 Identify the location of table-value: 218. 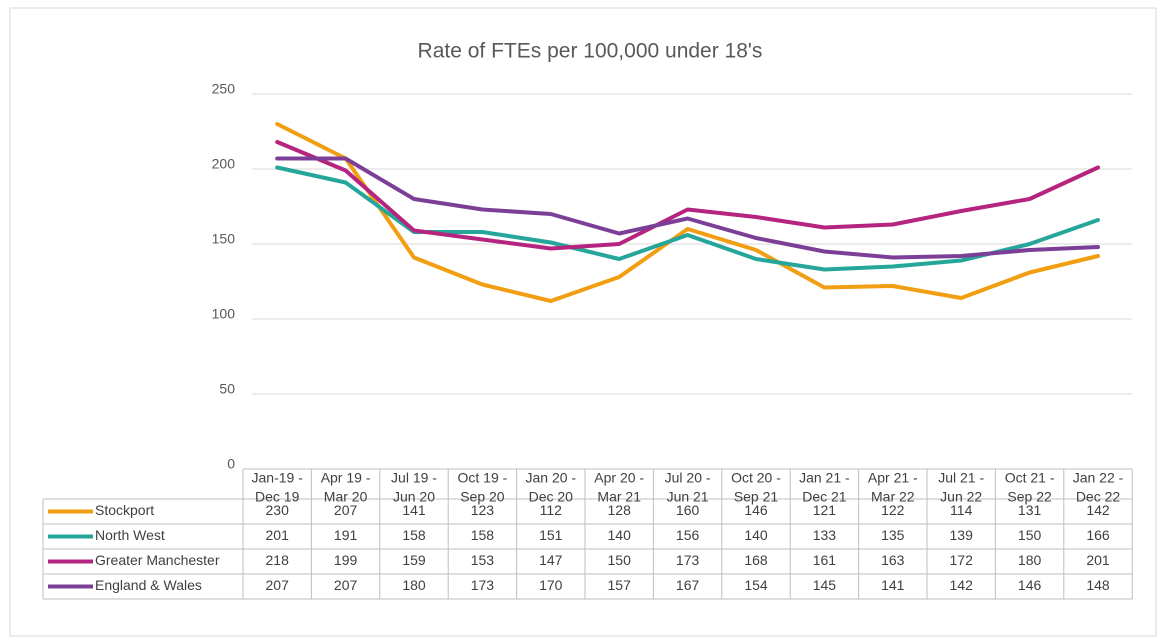
(278, 560).